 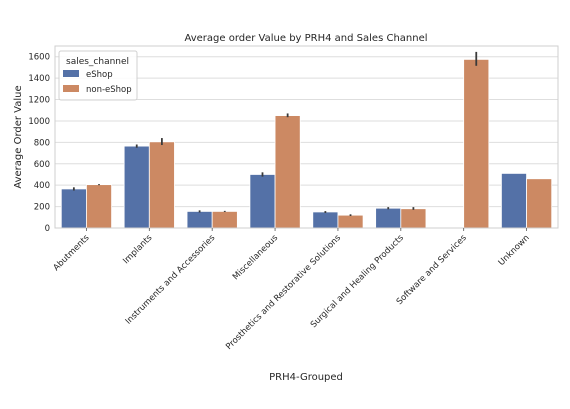 What do you see at coordinates (71, 73) in the screenshot?
I see `legend-swatch-eshop` at bounding box center [71, 73].